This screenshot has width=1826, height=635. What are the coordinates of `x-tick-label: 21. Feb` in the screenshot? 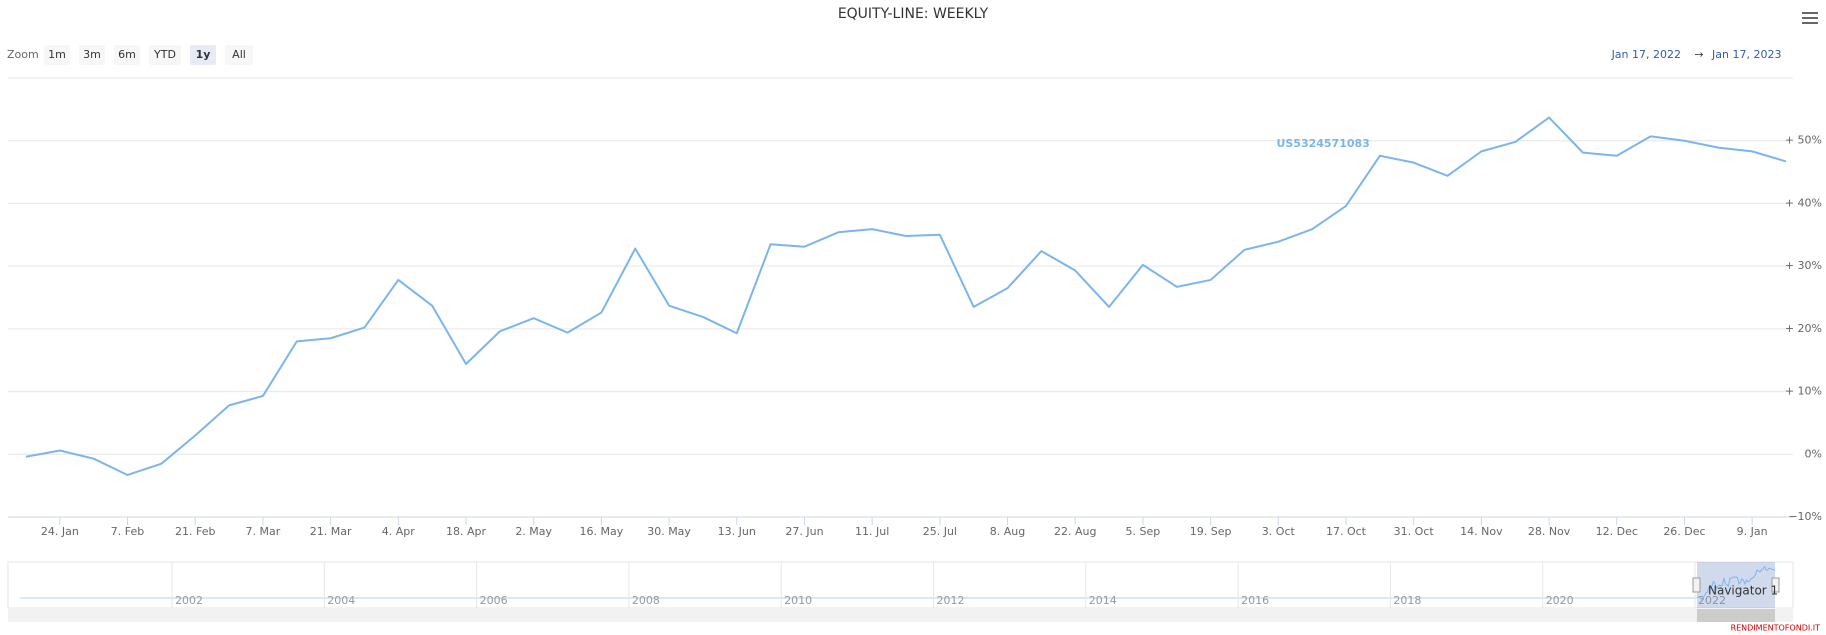 It's located at (195, 531).